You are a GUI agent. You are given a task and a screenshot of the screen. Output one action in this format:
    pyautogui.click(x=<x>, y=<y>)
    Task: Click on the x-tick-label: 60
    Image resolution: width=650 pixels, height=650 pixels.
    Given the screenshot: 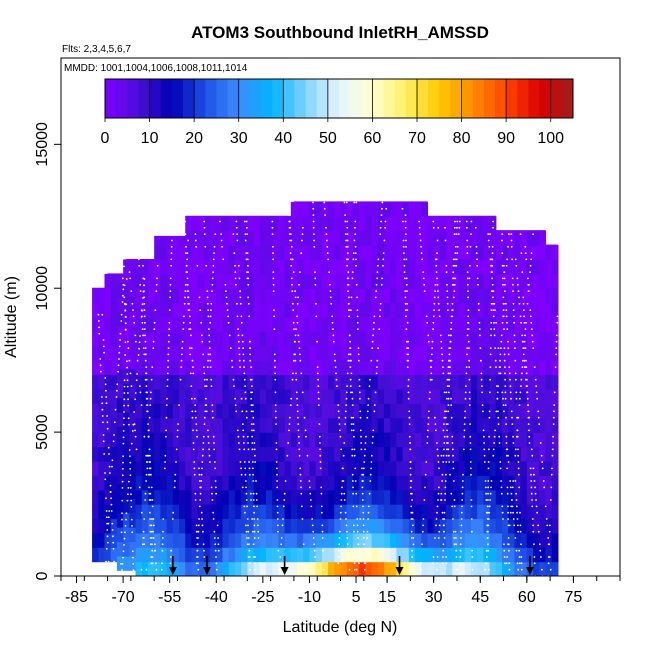 What is the action you would take?
    pyautogui.click(x=527, y=597)
    